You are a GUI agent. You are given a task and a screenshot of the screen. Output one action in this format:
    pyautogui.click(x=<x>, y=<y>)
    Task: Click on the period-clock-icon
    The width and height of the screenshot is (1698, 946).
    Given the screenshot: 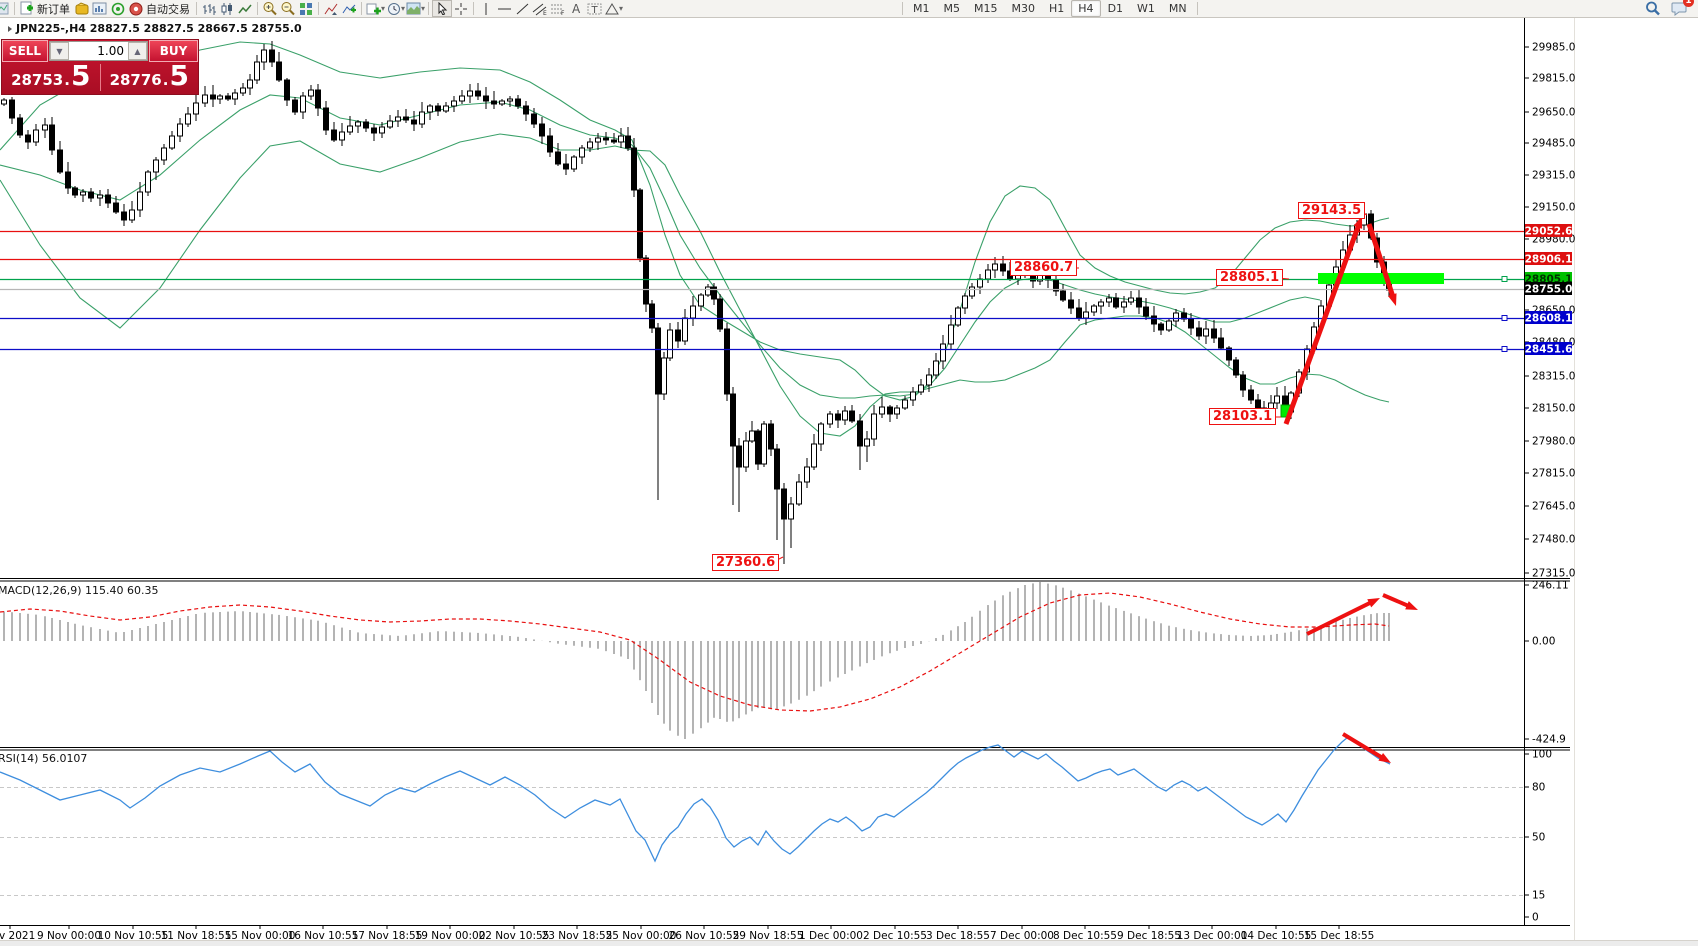 What is the action you would take?
    pyautogui.click(x=394, y=8)
    